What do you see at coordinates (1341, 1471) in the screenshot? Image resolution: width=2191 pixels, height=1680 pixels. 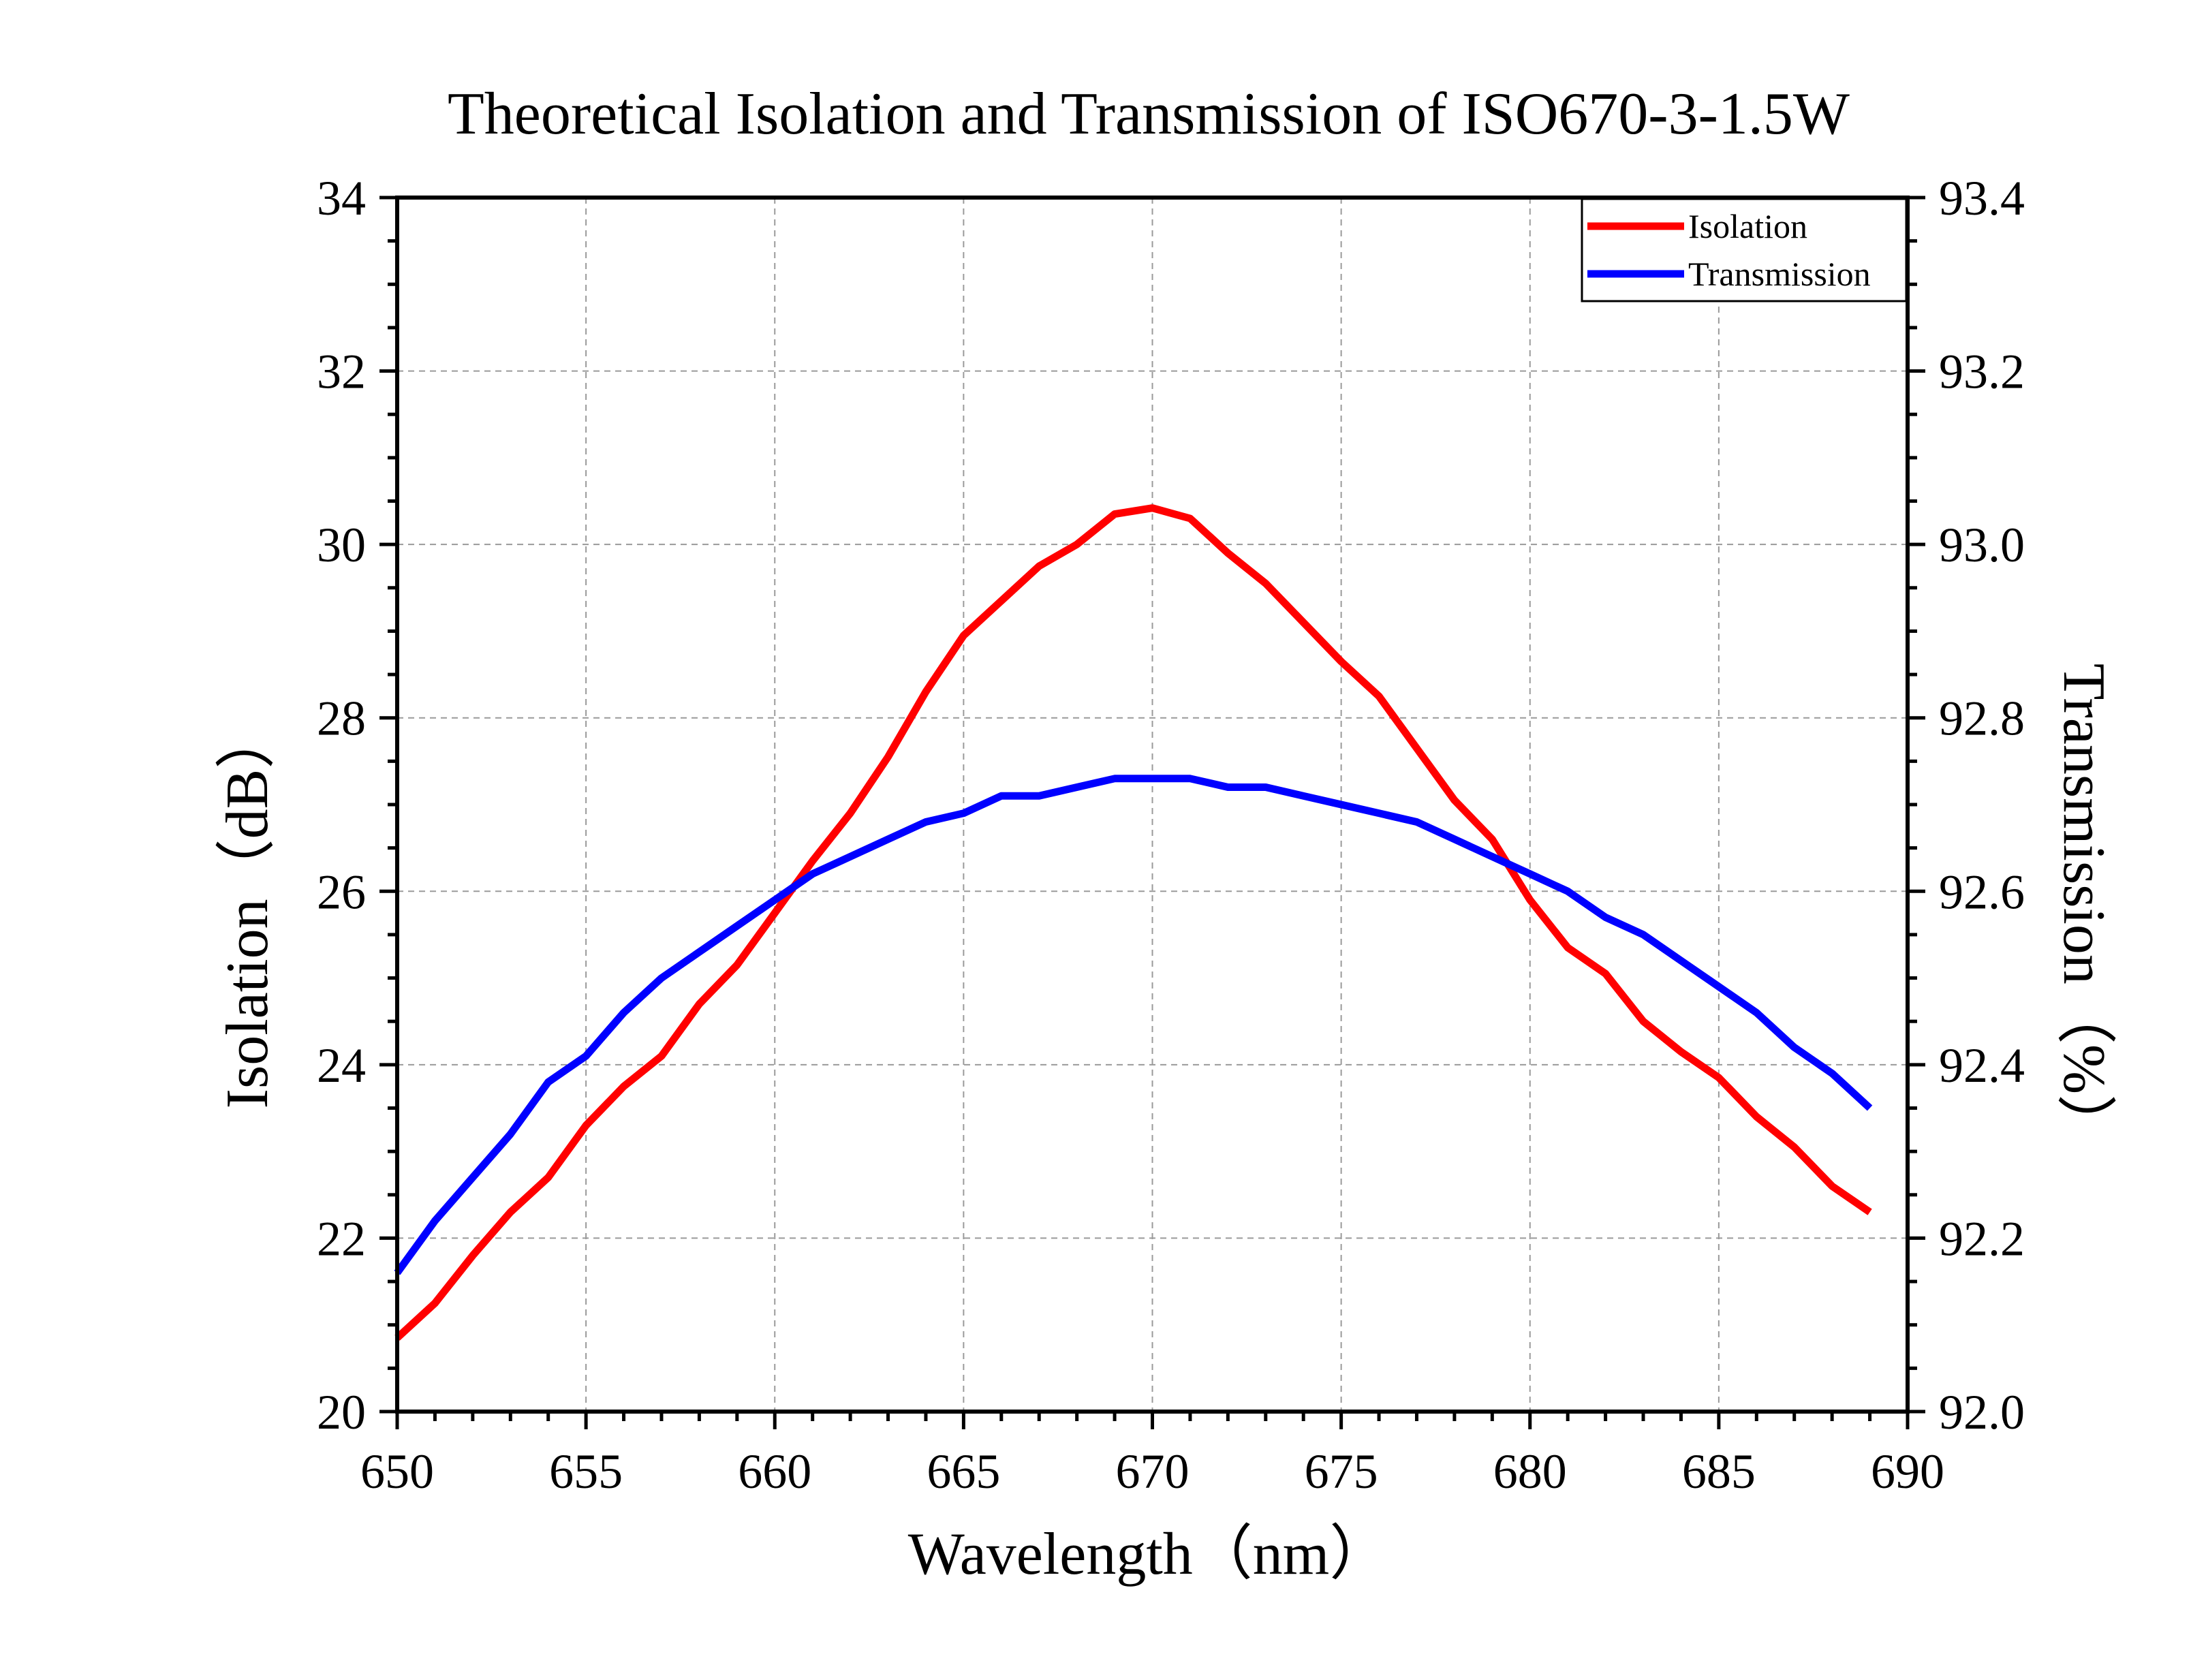 I see `x-tick-label: 675` at bounding box center [1341, 1471].